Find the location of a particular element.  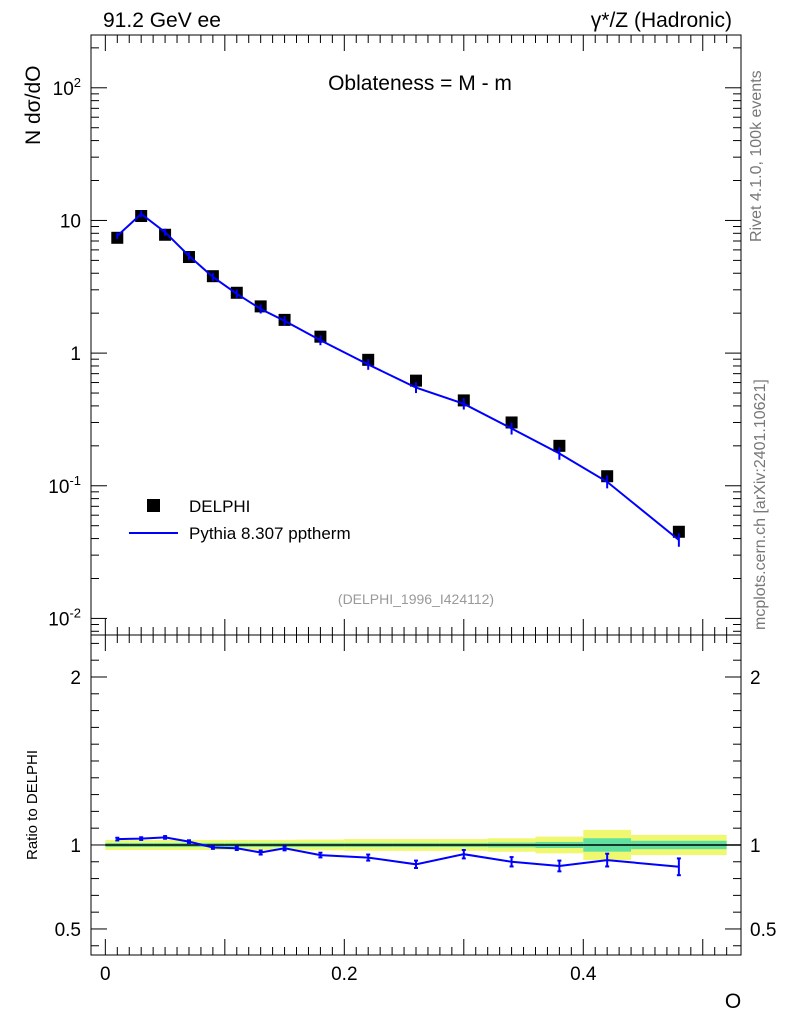

ratio-line is located at coordinates (398, 852).